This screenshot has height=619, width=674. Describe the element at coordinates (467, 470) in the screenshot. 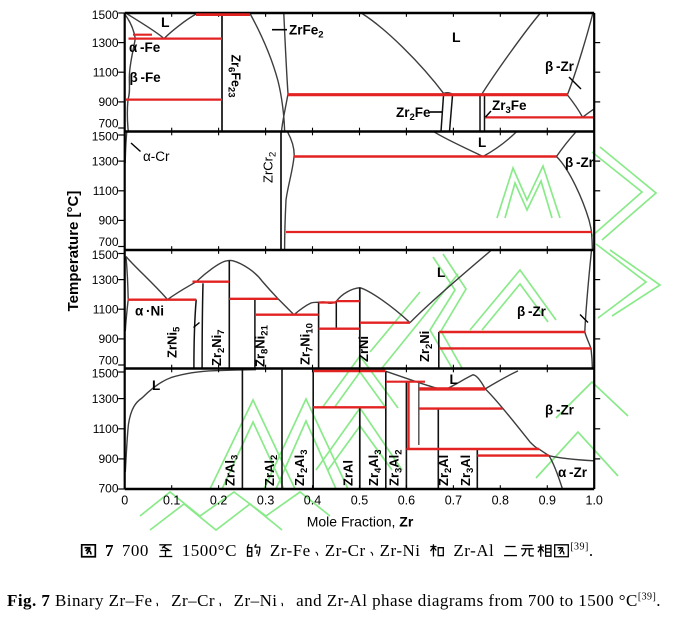

I see `svg-text: Zr3Al` at that location.